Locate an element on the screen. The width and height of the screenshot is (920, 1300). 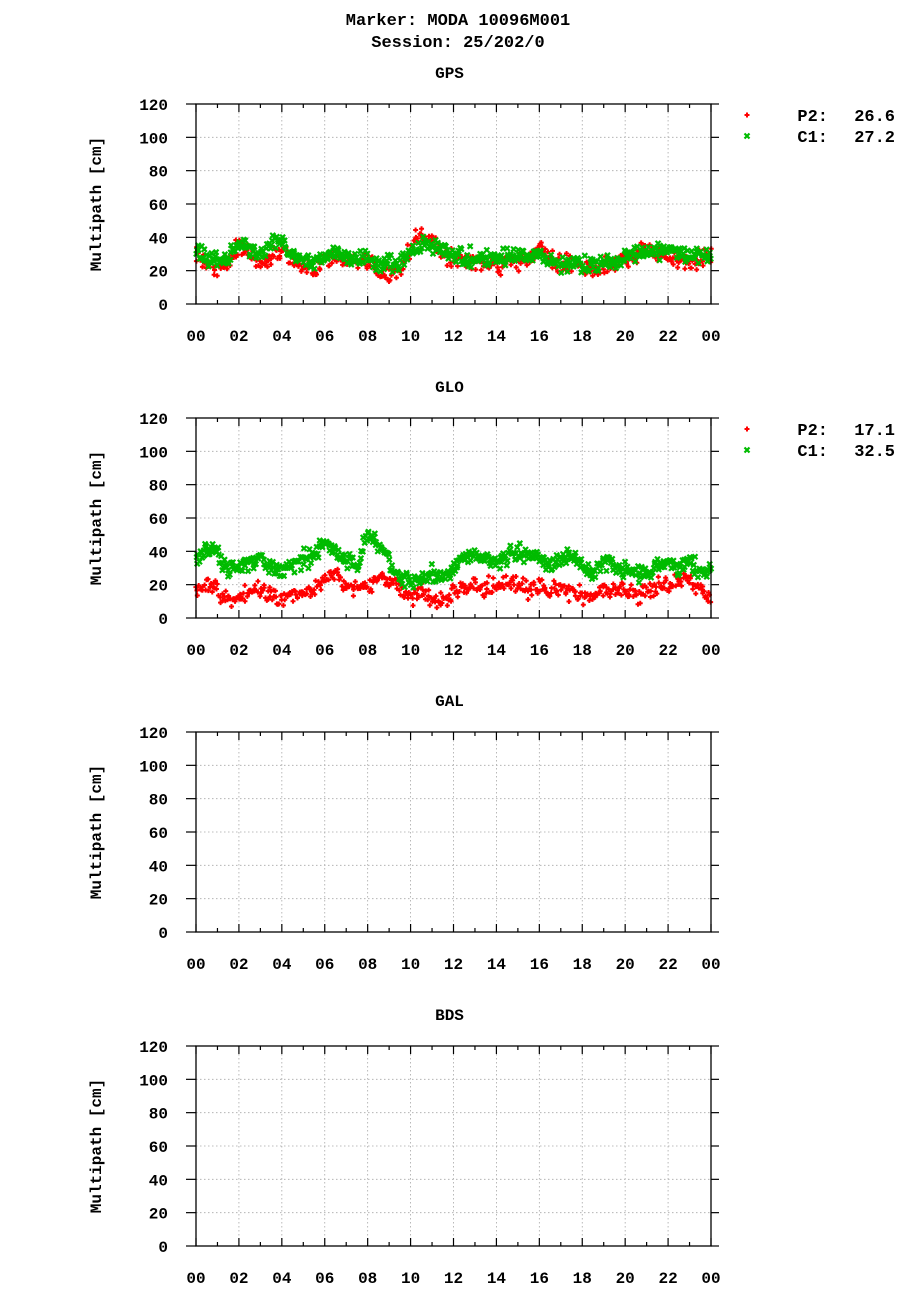
x-tick-label: 06 is located at coordinates (324, 1279).